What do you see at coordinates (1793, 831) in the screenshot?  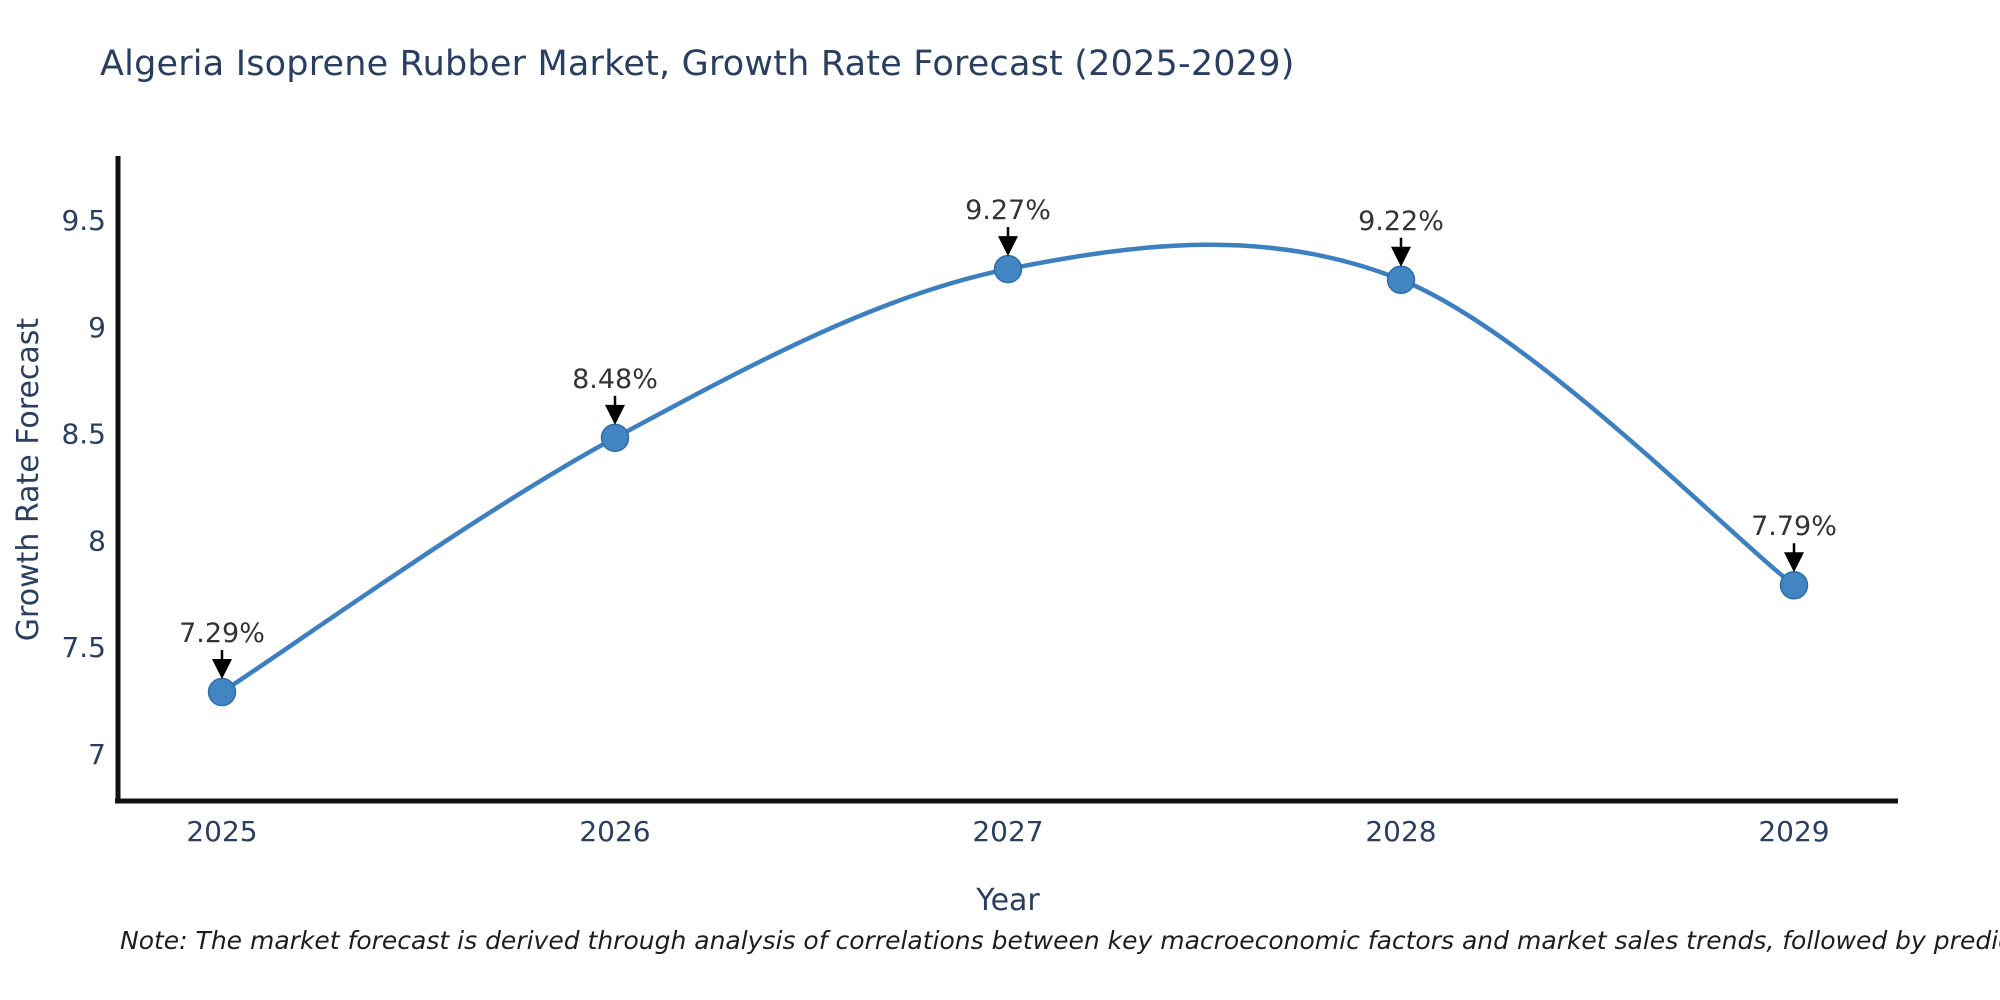 I see `x-tick-label: 2029` at bounding box center [1793, 831].